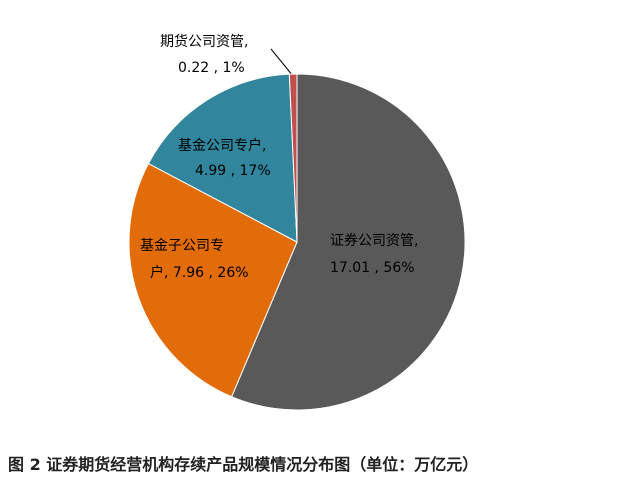  I want to click on data-label: 期货公司资管,, so click(204, 41).